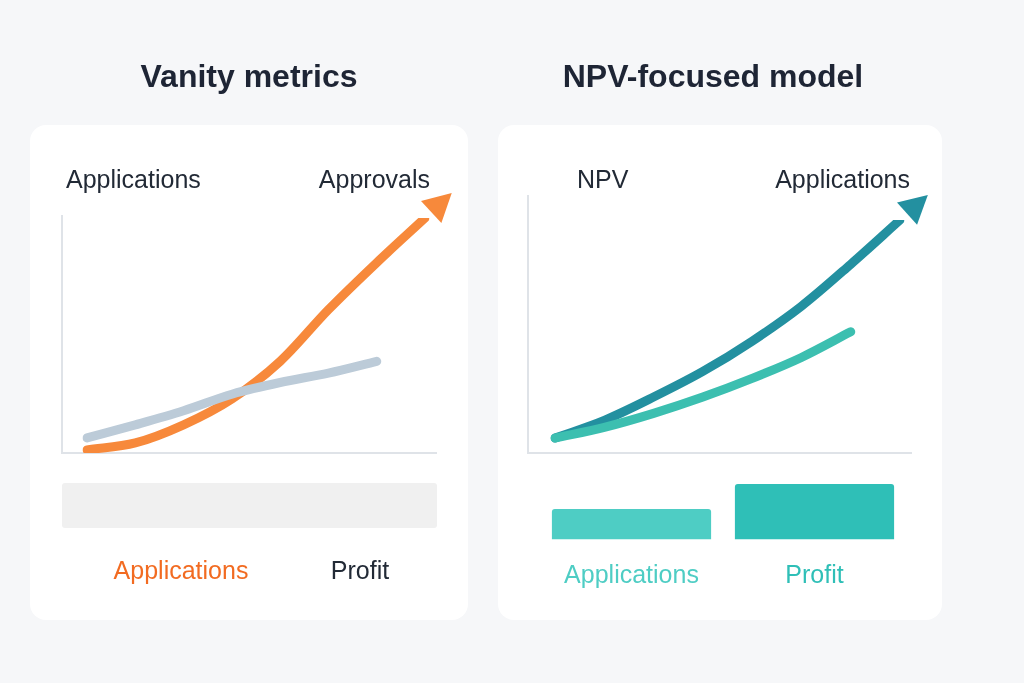 The height and width of the screenshot is (683, 1024). What do you see at coordinates (249, 76) in the screenshot?
I see `chart-title: Vanity metrics` at bounding box center [249, 76].